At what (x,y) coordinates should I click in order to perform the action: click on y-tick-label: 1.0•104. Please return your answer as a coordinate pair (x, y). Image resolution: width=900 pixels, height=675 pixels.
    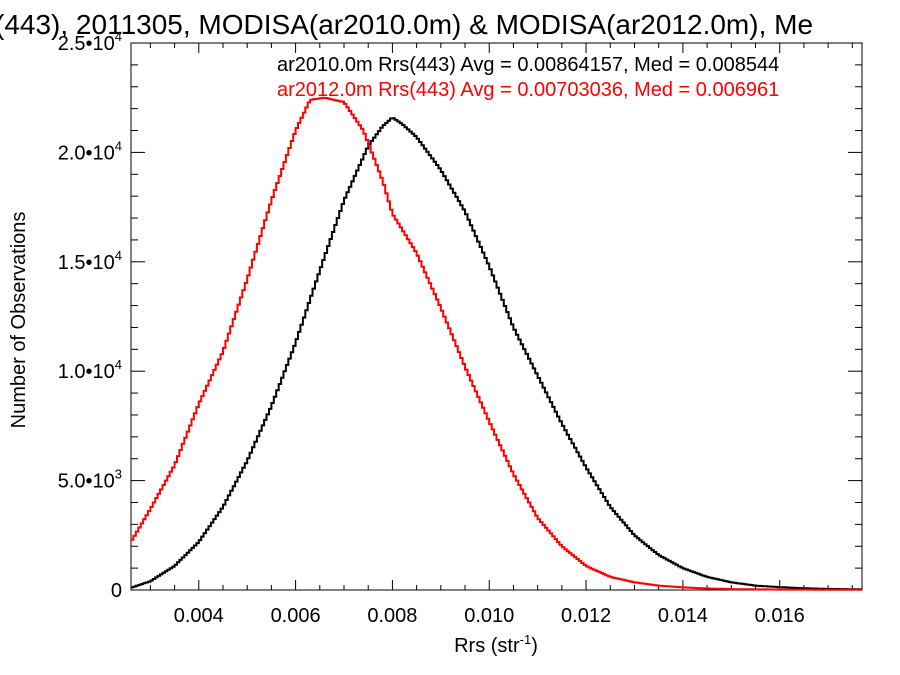
    Looking at the image, I should click on (90, 370).